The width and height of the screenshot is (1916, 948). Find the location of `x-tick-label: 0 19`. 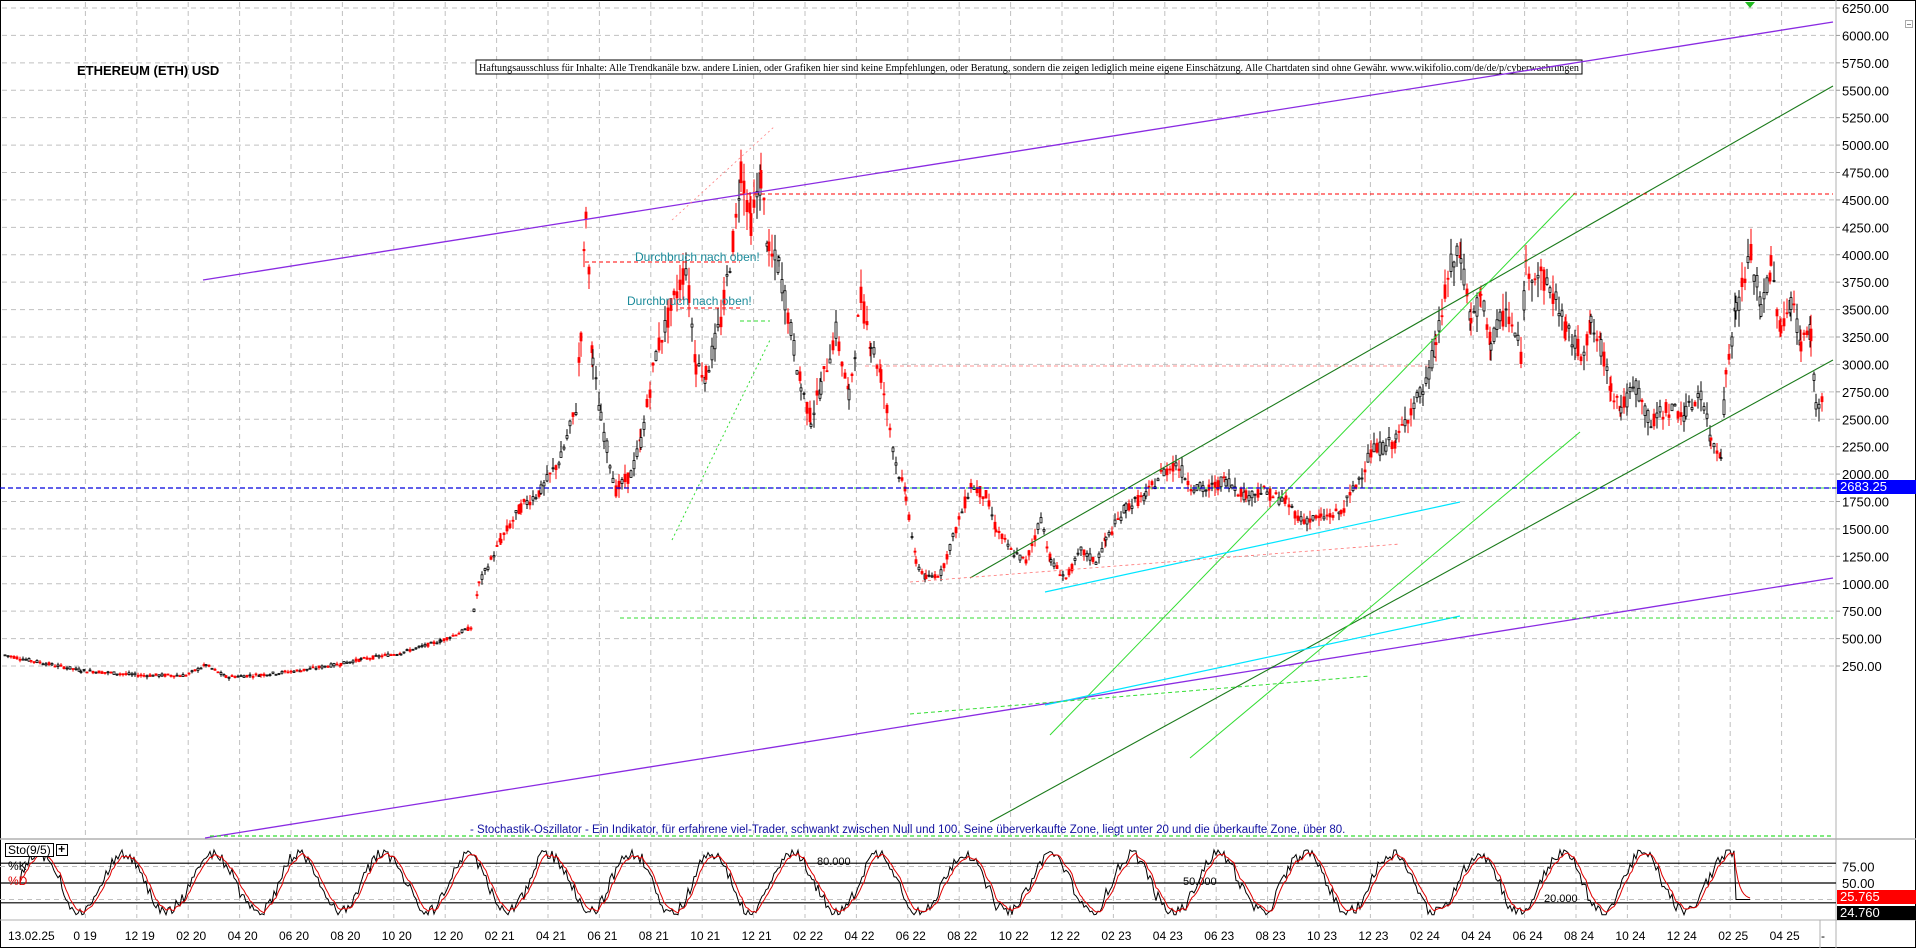

x-tick-label: 0 19 is located at coordinates (85, 936).